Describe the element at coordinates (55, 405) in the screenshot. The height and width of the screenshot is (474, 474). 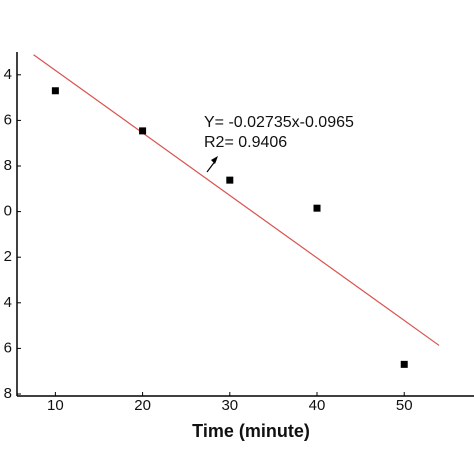
I see `x-tick-label: 10` at that location.